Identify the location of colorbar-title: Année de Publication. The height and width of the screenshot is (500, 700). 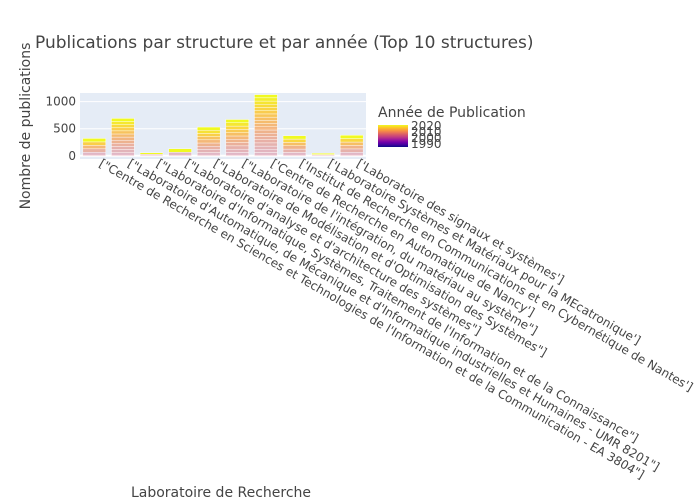
(452, 113).